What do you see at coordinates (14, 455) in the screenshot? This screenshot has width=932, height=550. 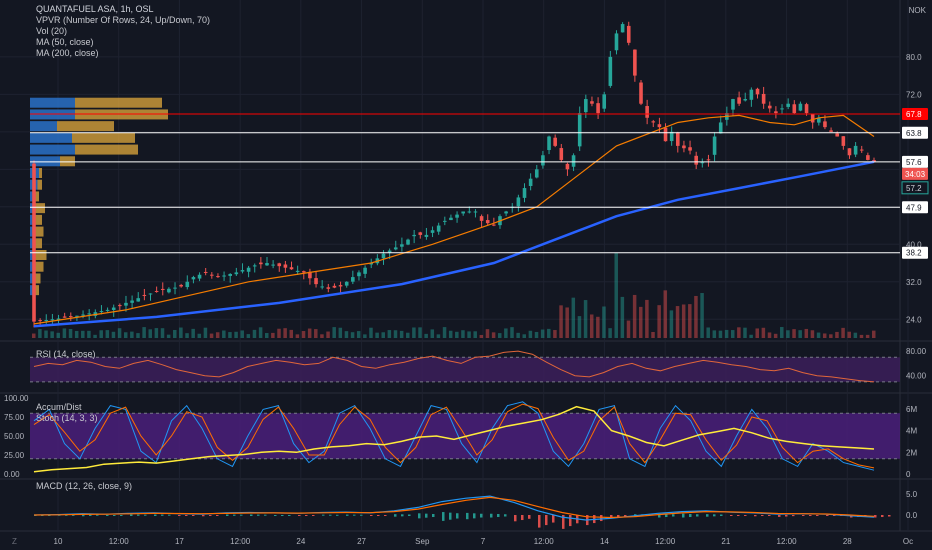 I see `stoch-y-tick-label: 25.00` at bounding box center [14, 455].